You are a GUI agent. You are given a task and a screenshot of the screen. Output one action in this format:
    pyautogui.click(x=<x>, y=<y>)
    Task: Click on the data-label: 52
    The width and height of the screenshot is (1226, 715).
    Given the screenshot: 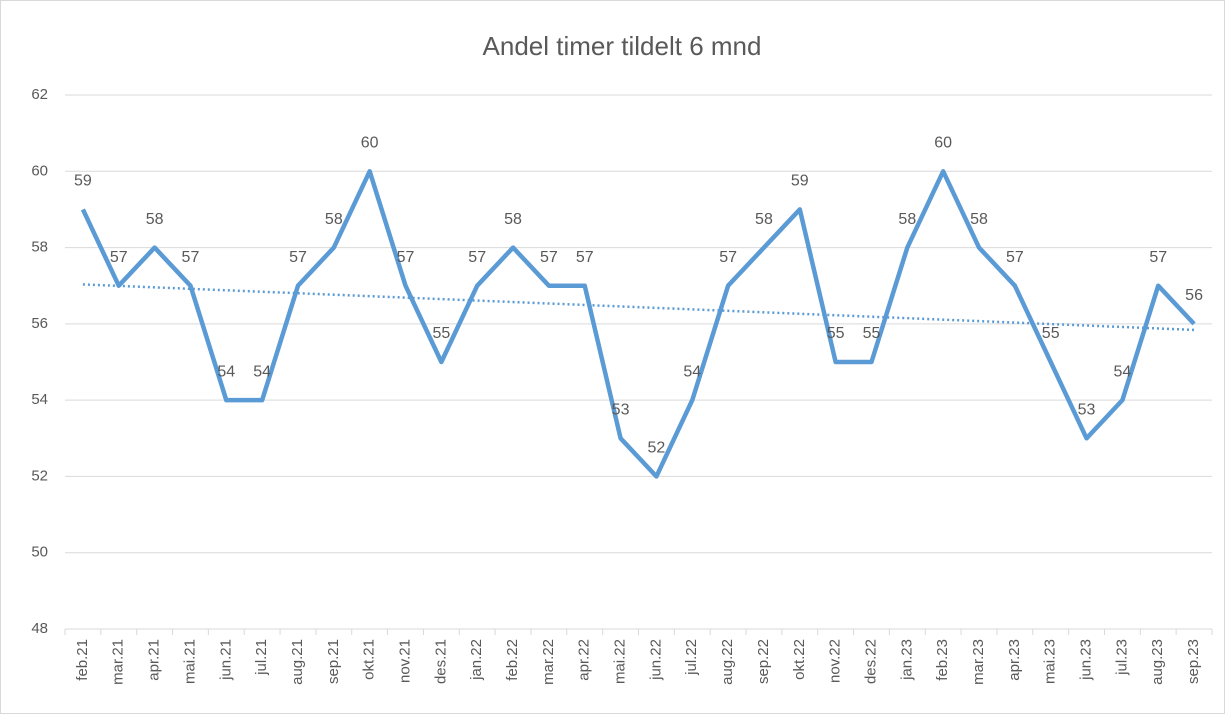 What is the action you would take?
    pyautogui.click(x=657, y=448)
    